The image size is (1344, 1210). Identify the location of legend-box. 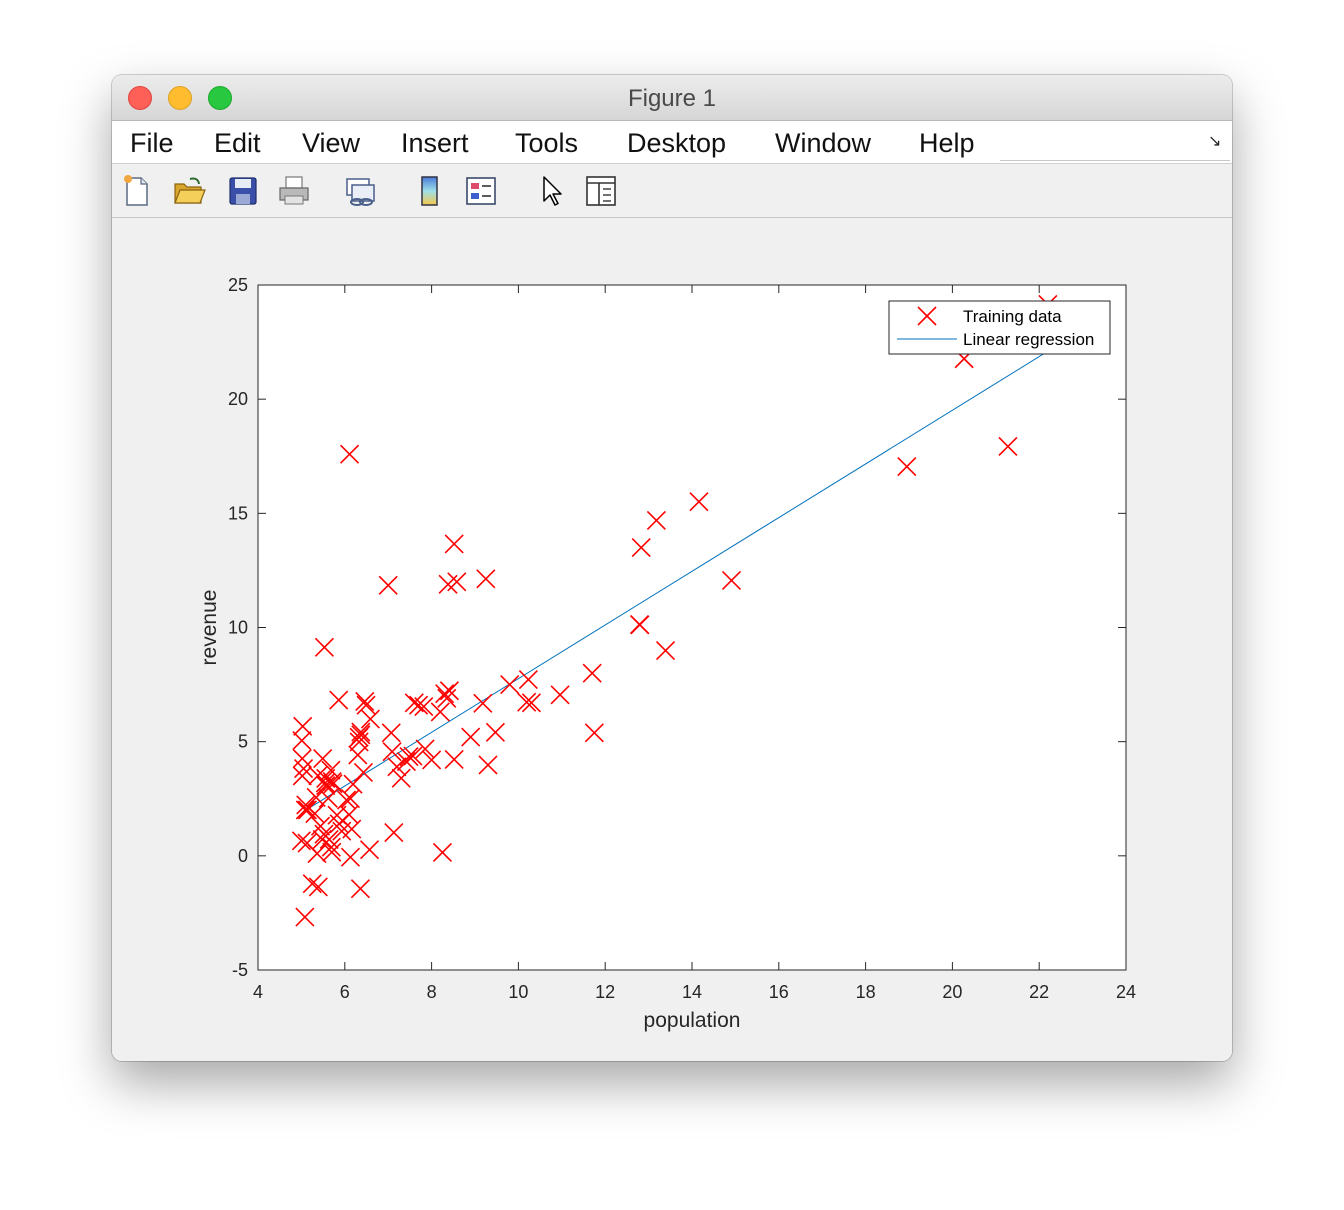
(999, 327).